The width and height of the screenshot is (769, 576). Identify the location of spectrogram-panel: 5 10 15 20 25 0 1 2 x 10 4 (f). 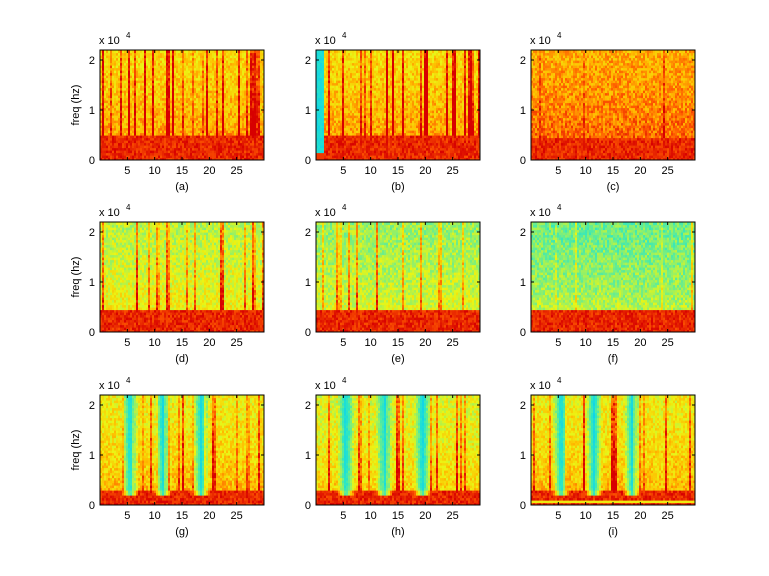
(608, 284).